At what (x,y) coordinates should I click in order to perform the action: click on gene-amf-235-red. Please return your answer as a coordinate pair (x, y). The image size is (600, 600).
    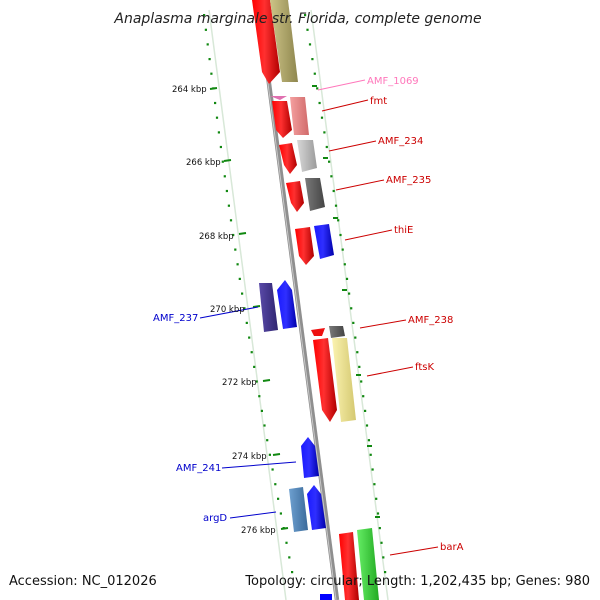
    Looking at the image, I should click on (295, 196).